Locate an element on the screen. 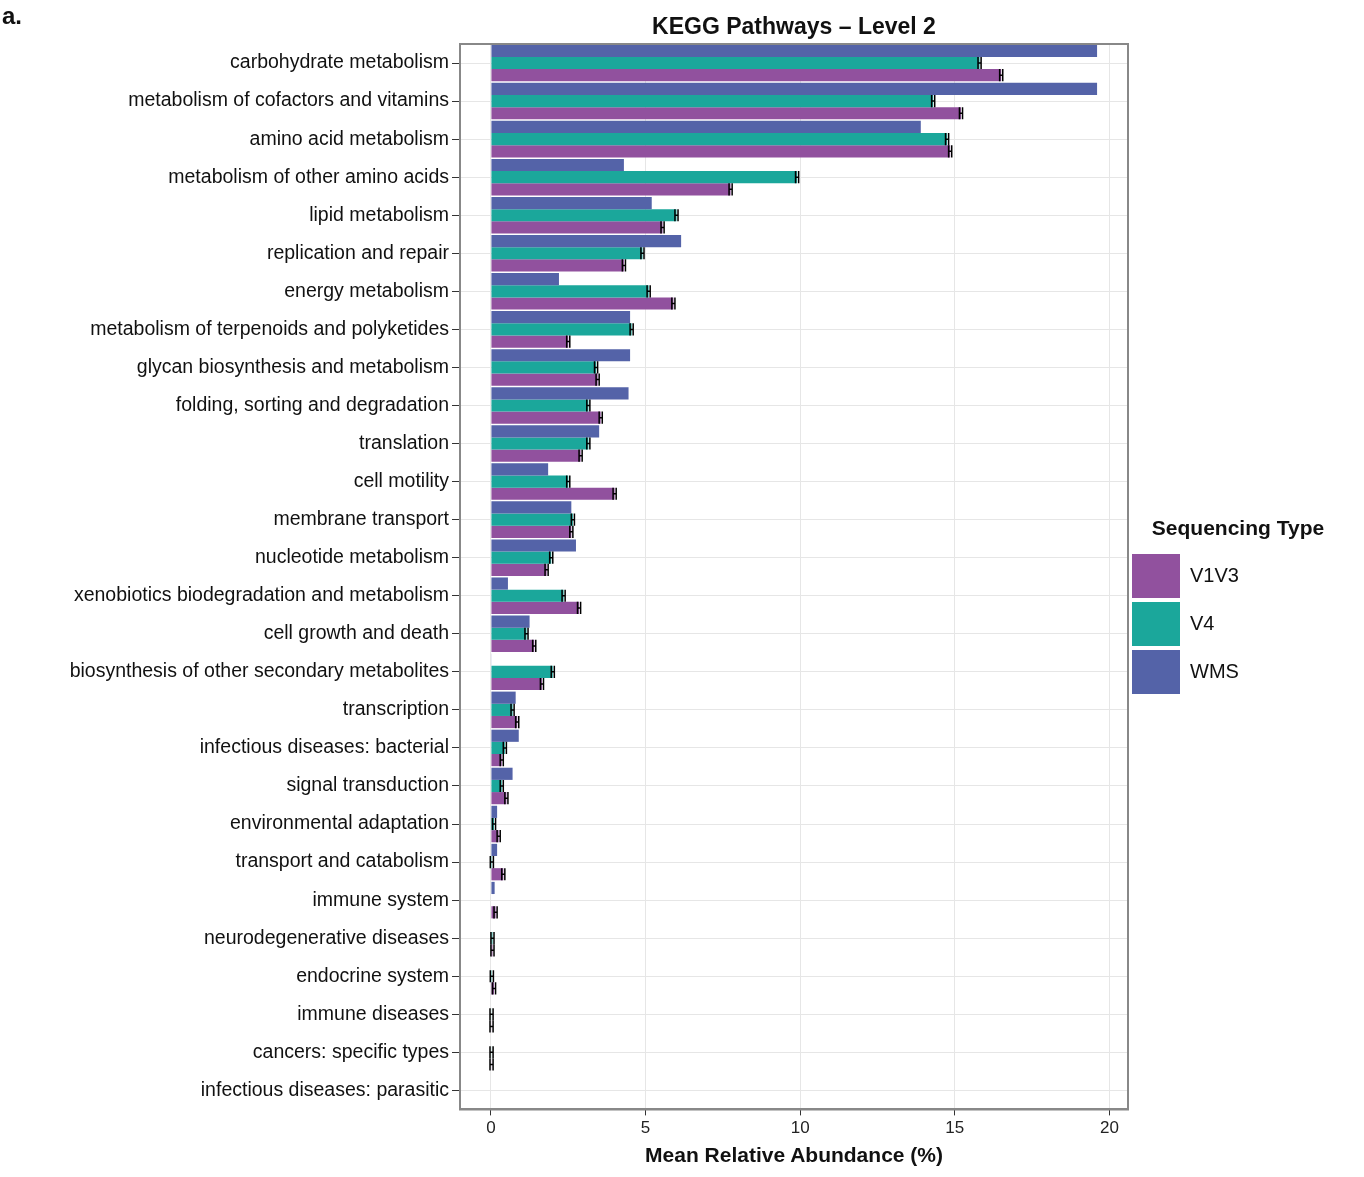  legend-label: WMS is located at coordinates (1214, 670).